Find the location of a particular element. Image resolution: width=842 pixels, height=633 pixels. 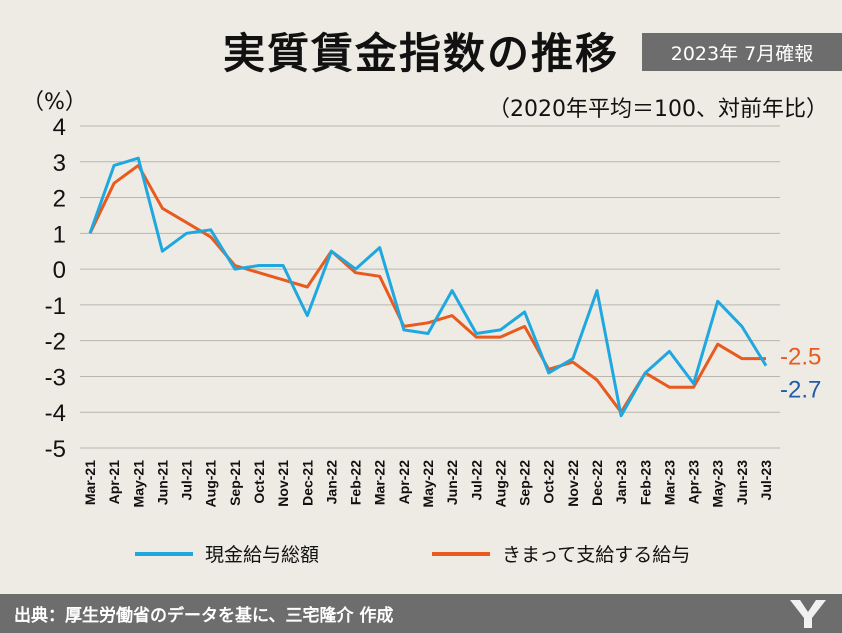

y-tick-label: 2 is located at coordinates (59, 199).